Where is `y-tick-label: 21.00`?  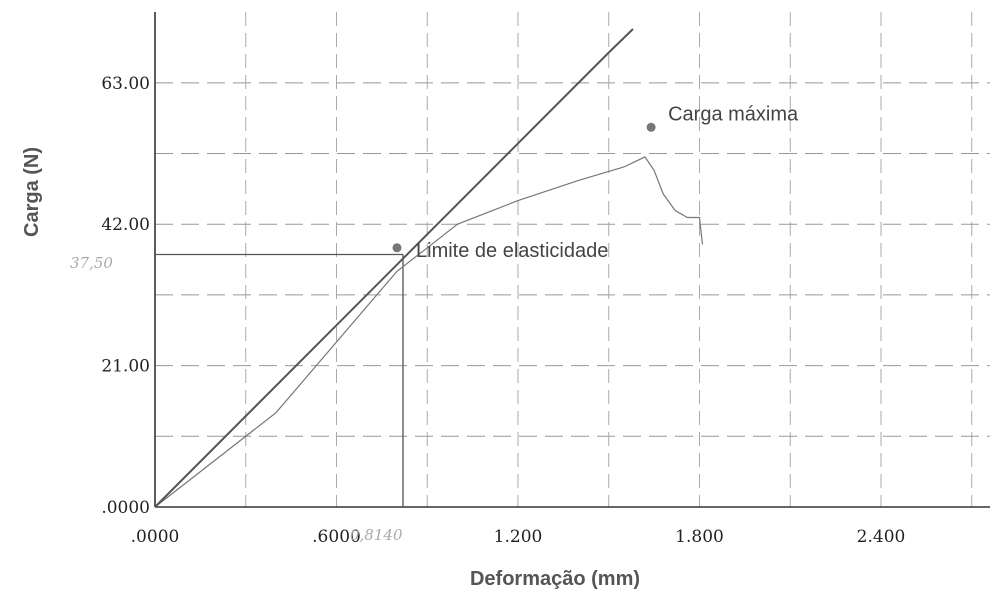
y-tick-label: 21.00 is located at coordinates (125, 367).